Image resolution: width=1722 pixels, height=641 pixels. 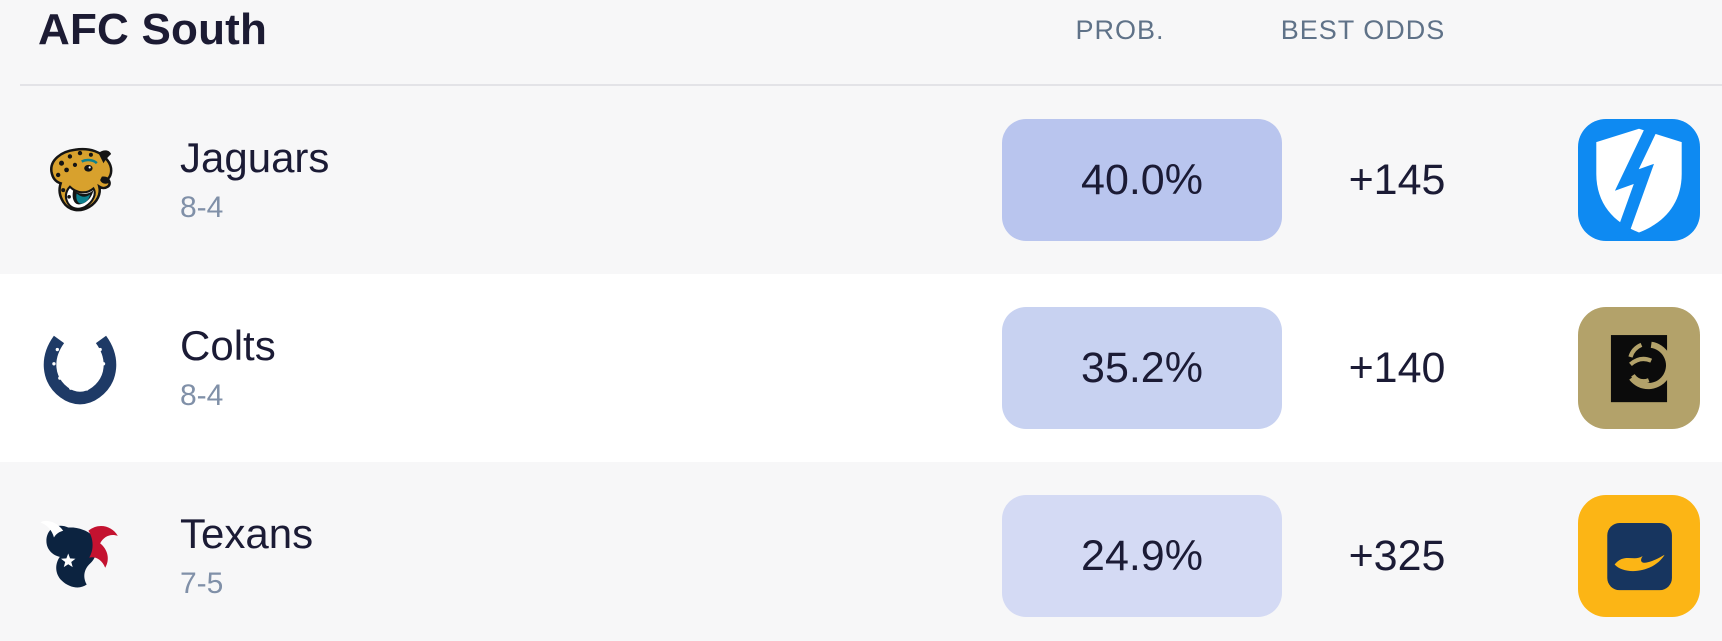 I want to click on probability-badge: 24.9%, so click(x=1142, y=556).